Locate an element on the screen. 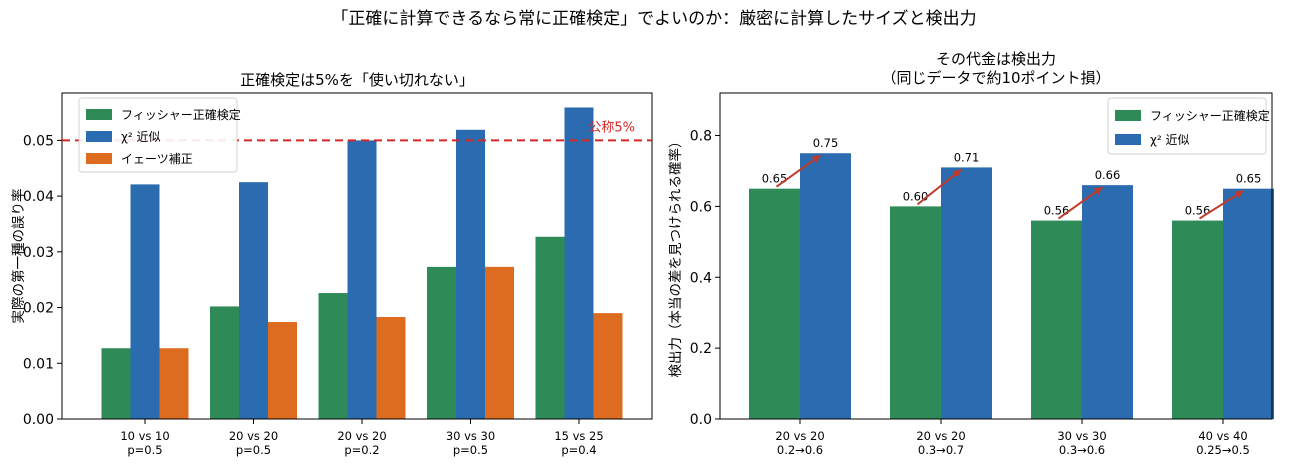 Image resolution: width=1309 pixels, height=469 pixels. x-tick-label: p=0.4 is located at coordinates (578, 450).